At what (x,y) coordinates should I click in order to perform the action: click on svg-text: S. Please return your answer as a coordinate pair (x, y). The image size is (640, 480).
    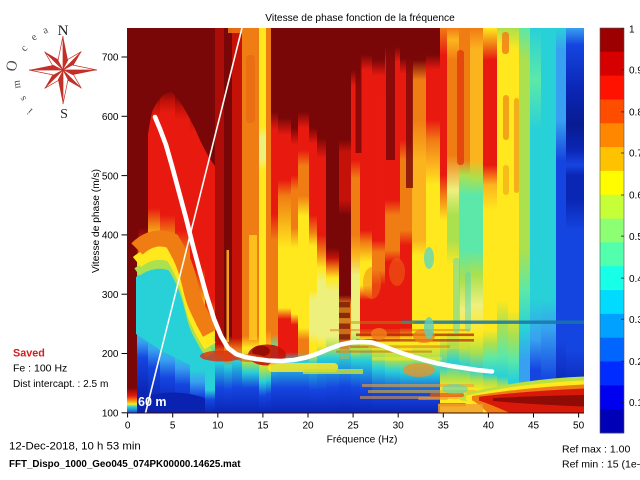
    Looking at the image, I should click on (64, 114).